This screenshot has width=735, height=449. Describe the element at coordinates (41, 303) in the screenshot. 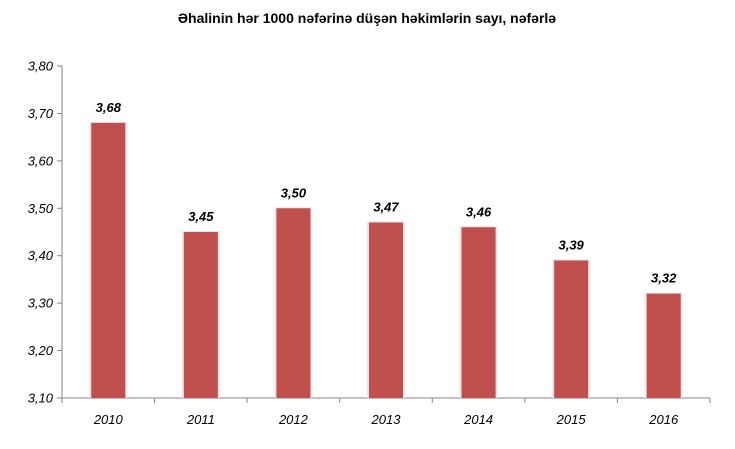

I see `y-tick-label: 3,30` at that location.